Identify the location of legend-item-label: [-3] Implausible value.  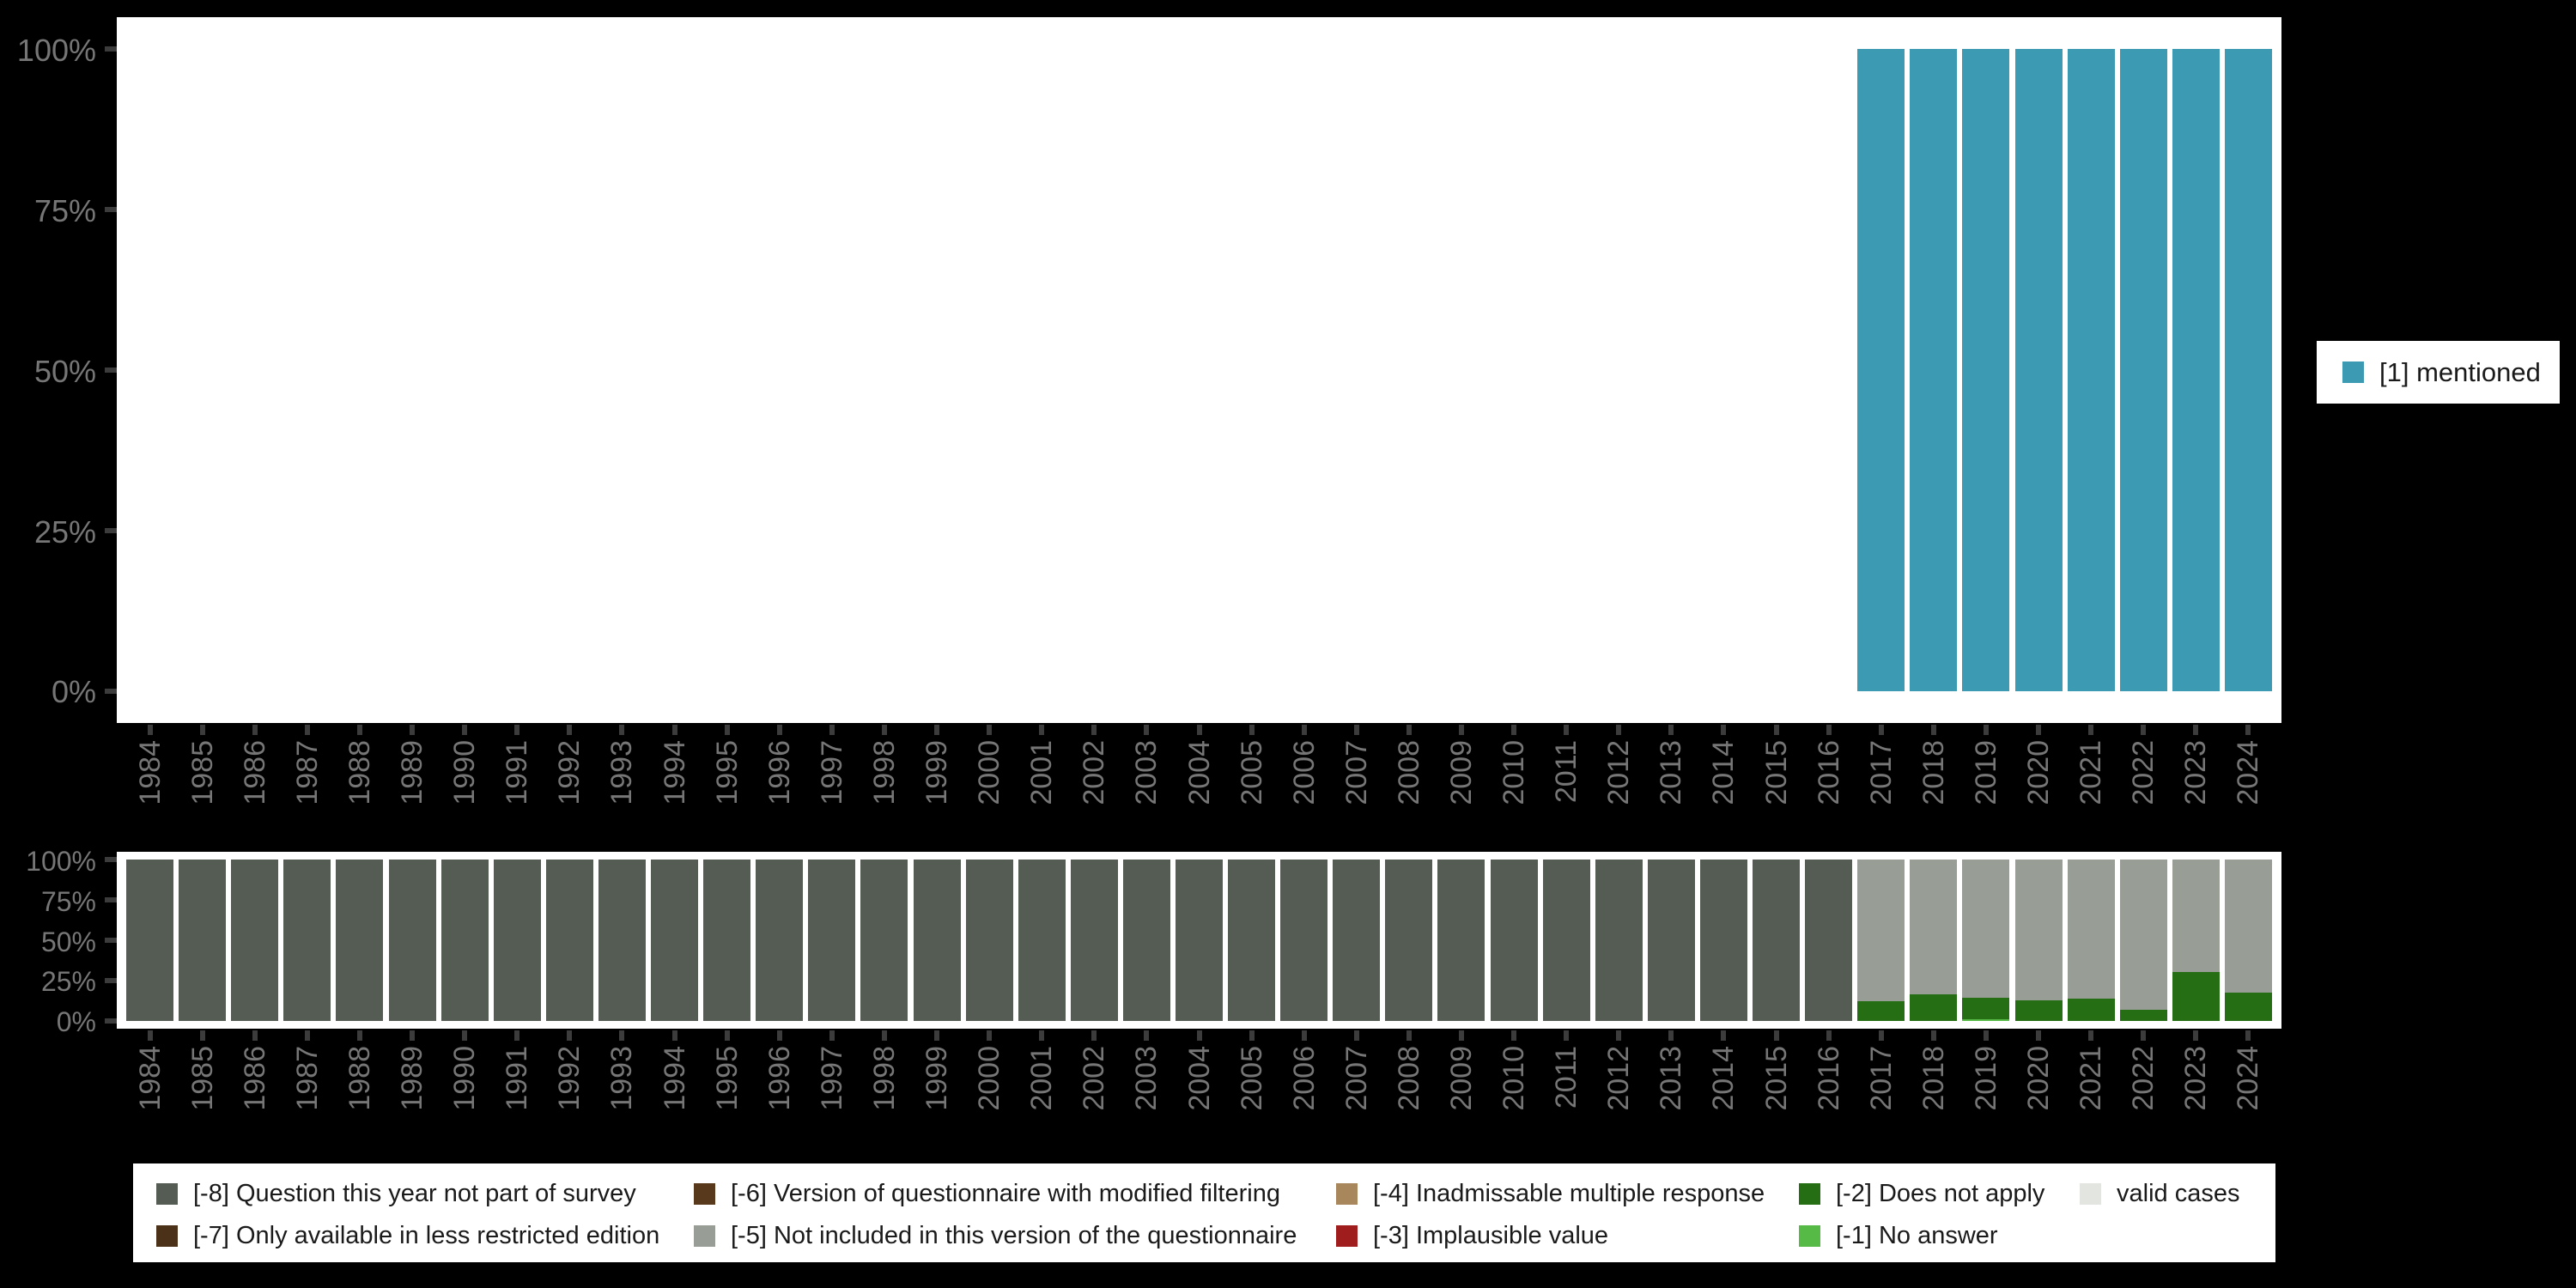
(1491, 1235).